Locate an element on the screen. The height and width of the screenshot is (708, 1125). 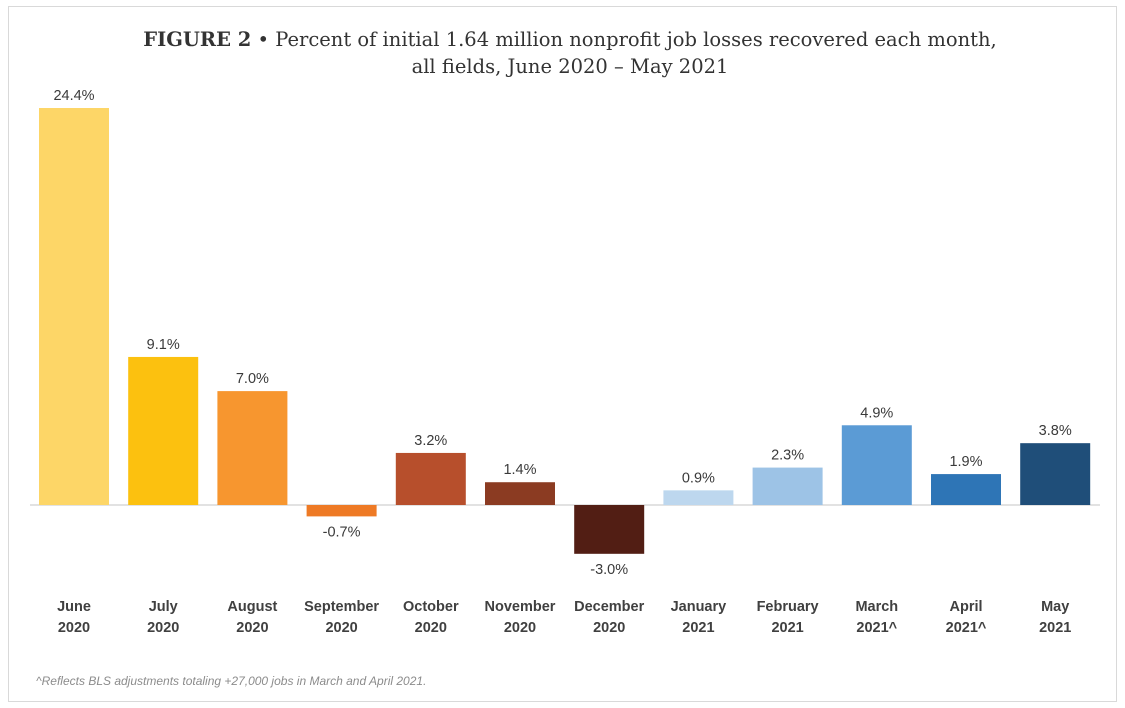
data-label: 2.3% is located at coordinates (787, 456).